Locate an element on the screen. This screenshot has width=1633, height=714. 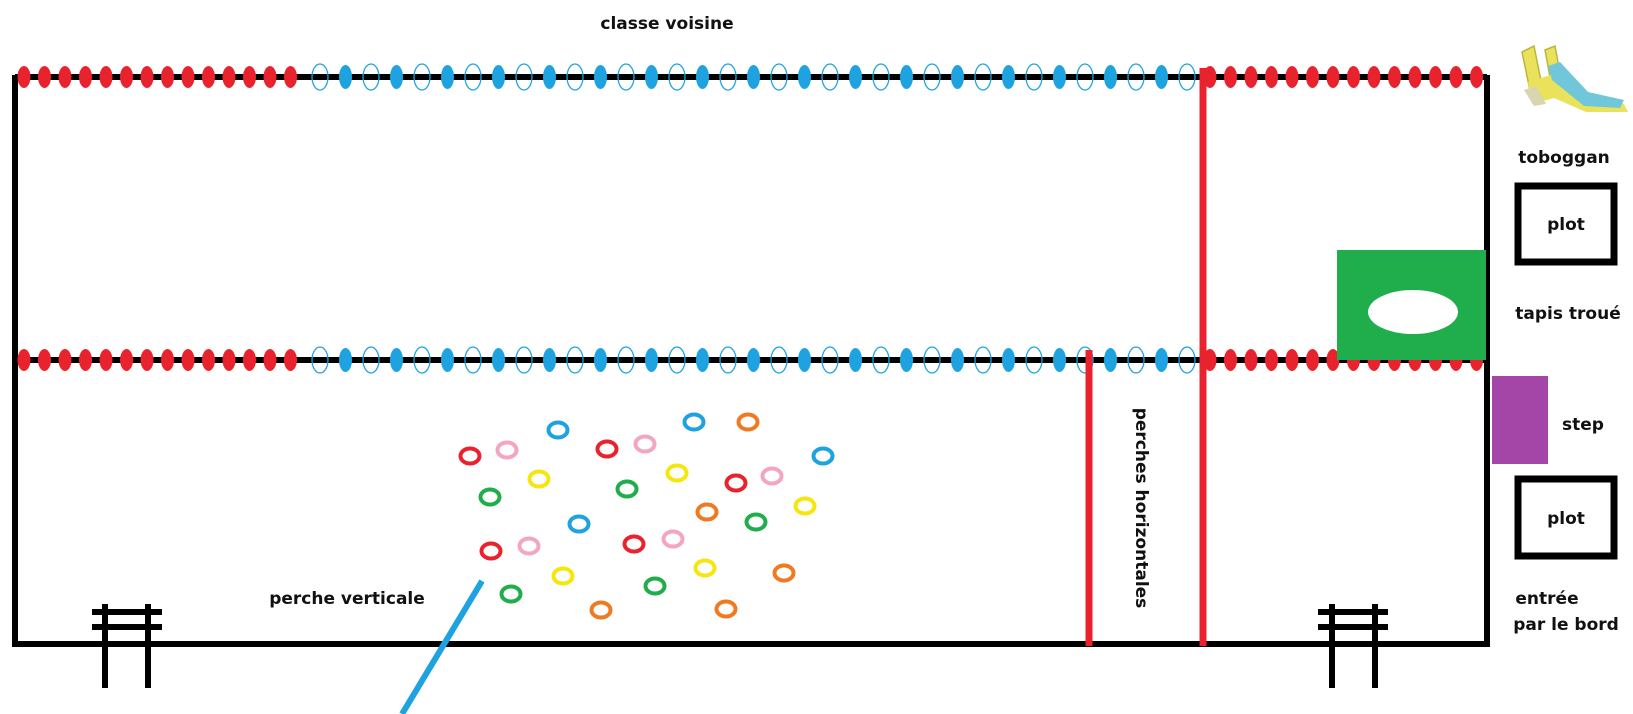
label-plot-bottom: plot is located at coordinates (1566, 519).